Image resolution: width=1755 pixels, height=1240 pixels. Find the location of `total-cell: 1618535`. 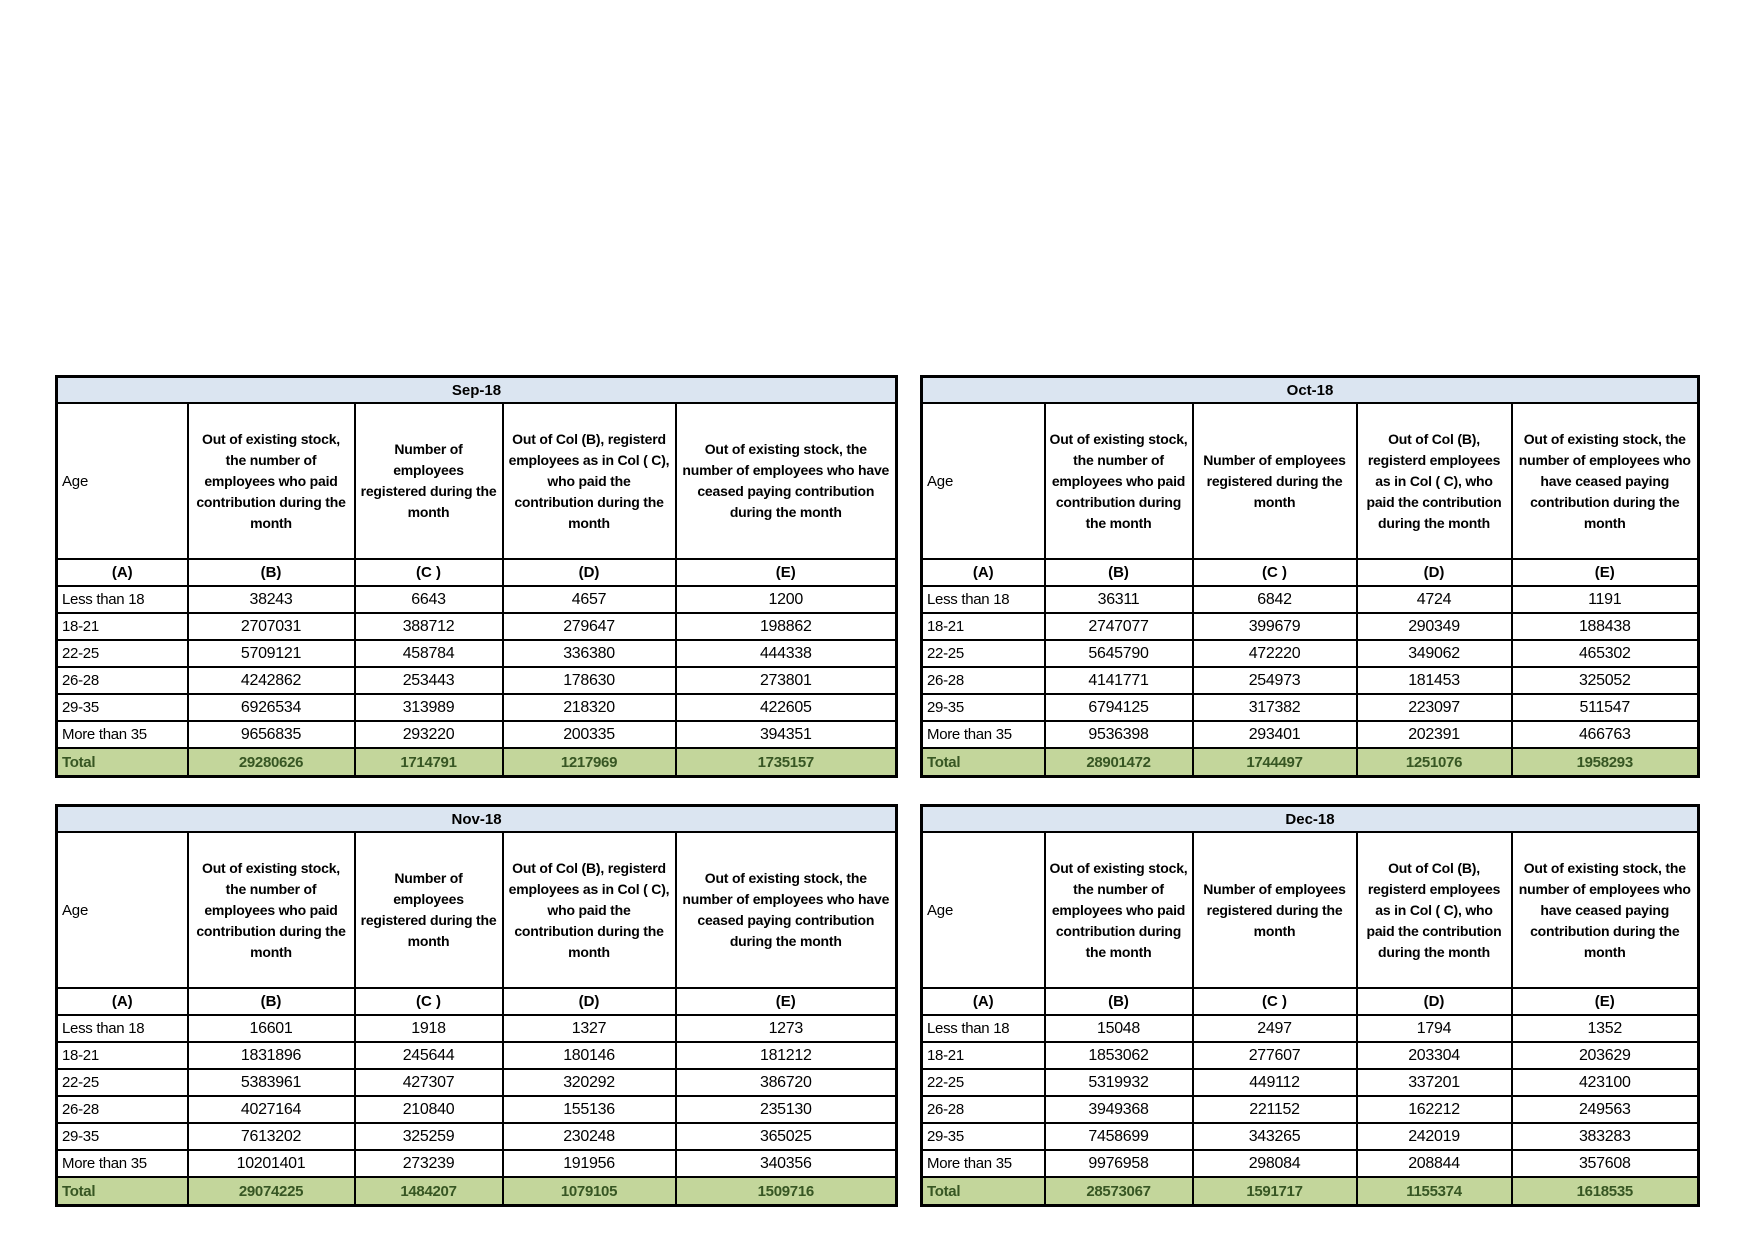

total-cell: 1618535 is located at coordinates (1605, 1191).